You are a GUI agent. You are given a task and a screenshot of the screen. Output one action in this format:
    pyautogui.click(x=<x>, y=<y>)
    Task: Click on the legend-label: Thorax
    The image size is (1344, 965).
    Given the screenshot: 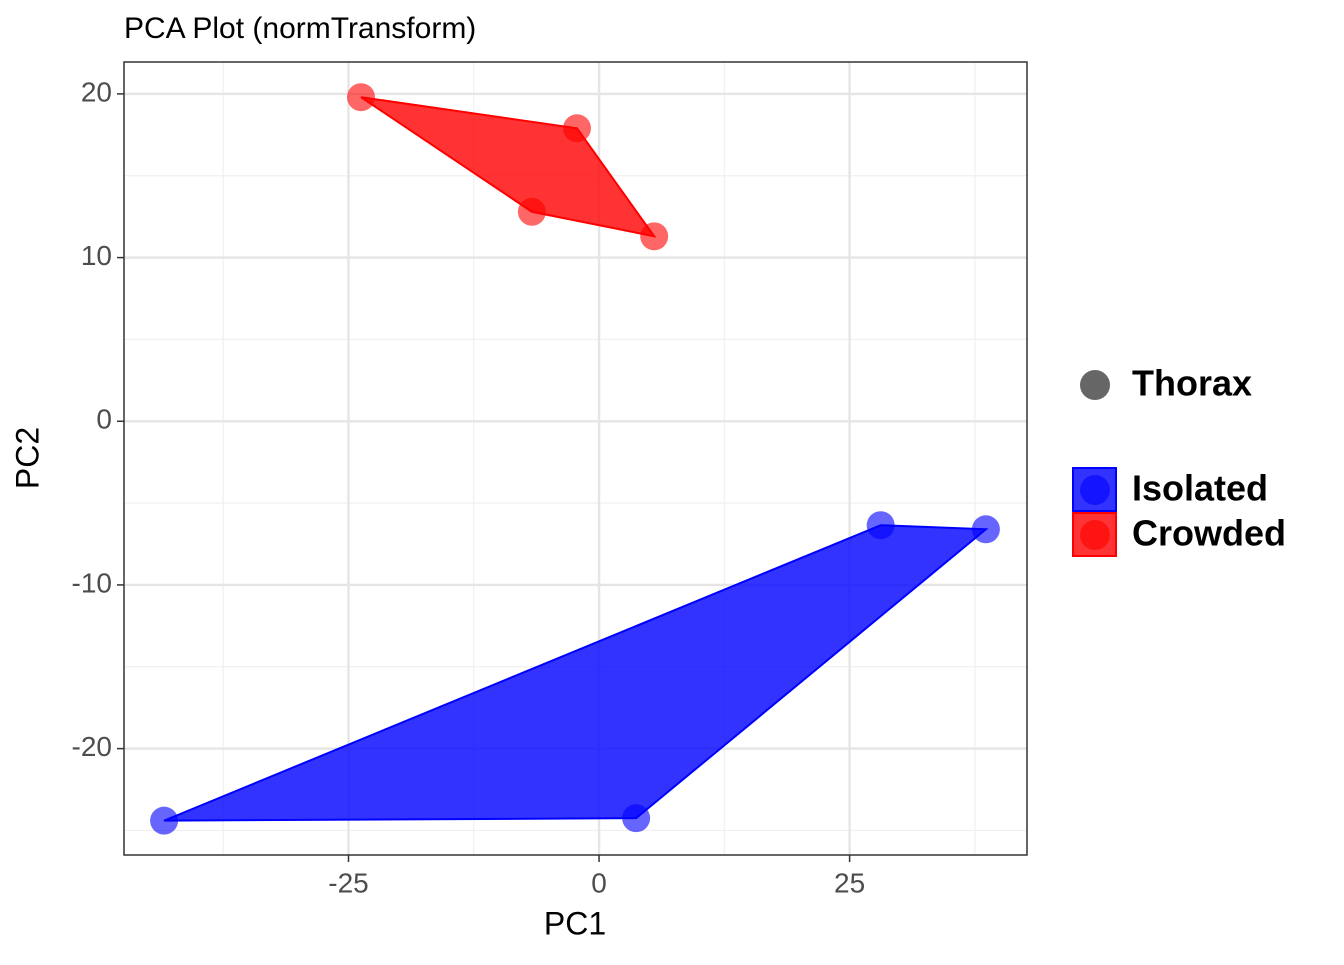 What is the action you would take?
    pyautogui.click(x=1192, y=383)
    